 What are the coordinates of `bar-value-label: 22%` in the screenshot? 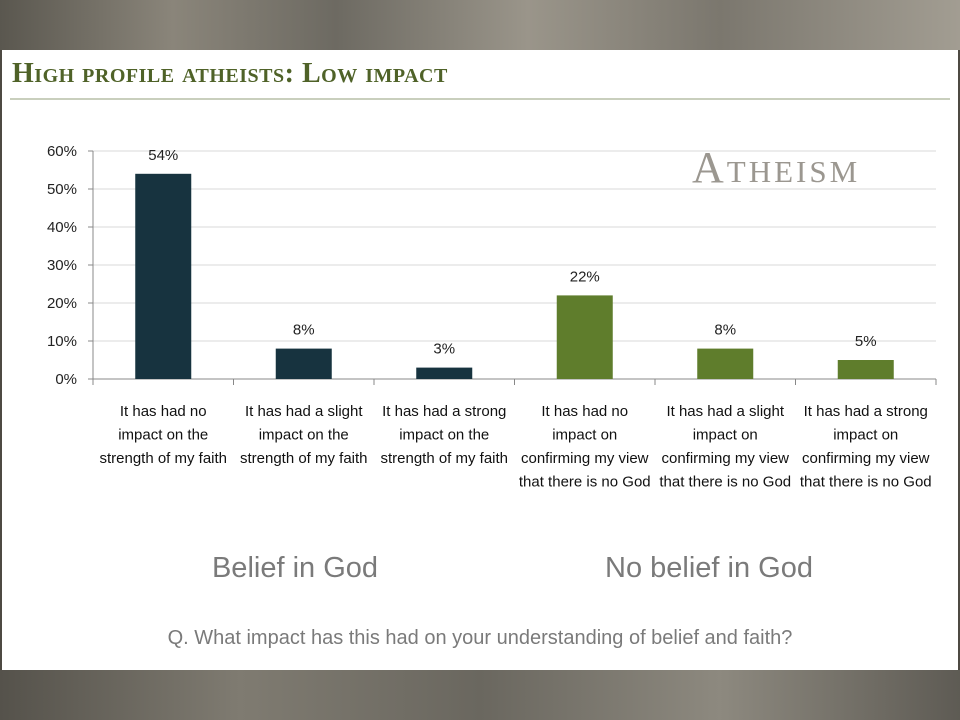 It's located at (585, 276).